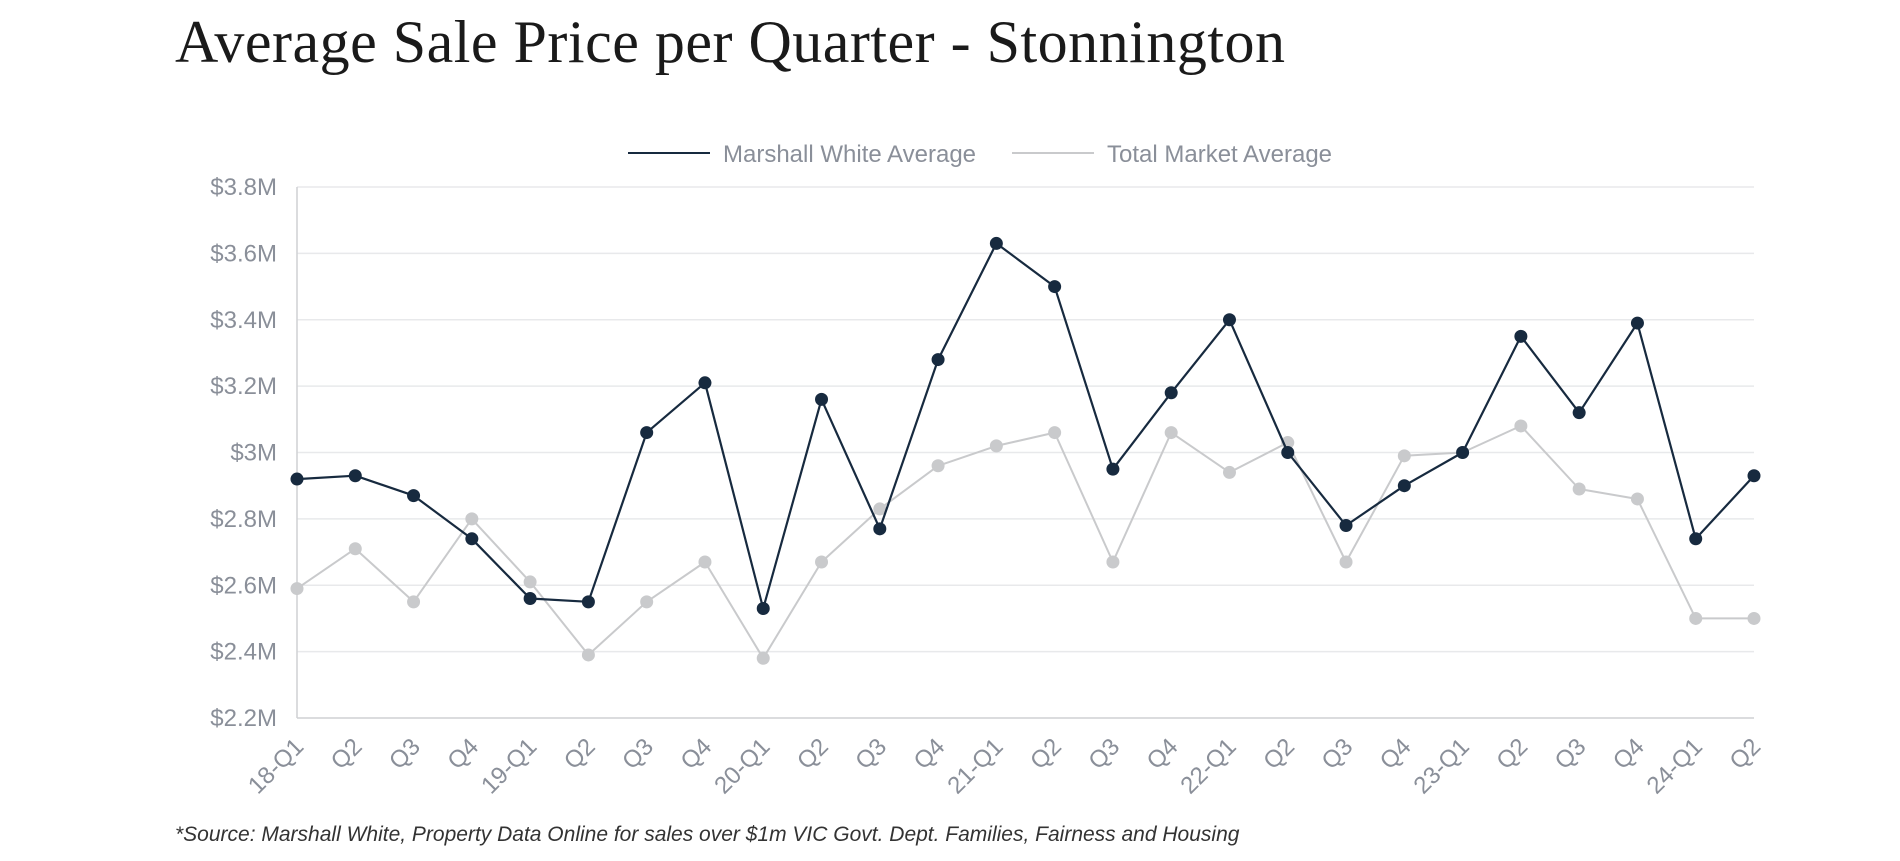 The height and width of the screenshot is (861, 1900). I want to click on y-tick-label: $3.6M, so click(243, 253).